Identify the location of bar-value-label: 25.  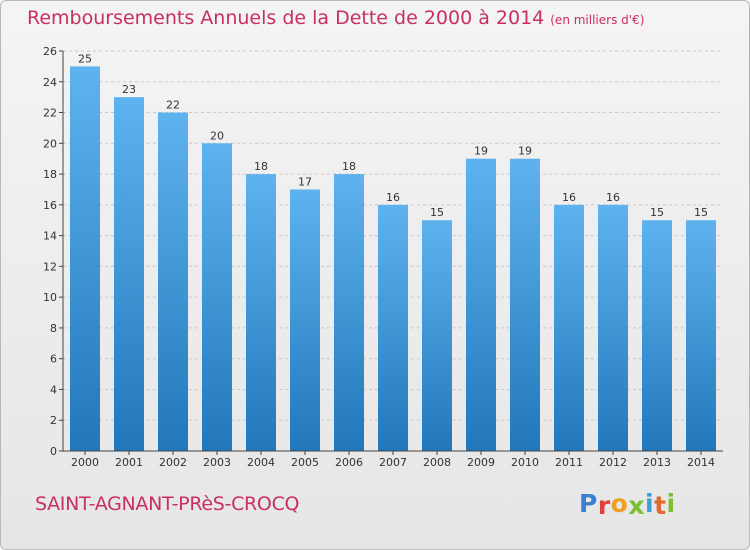
(85, 58).